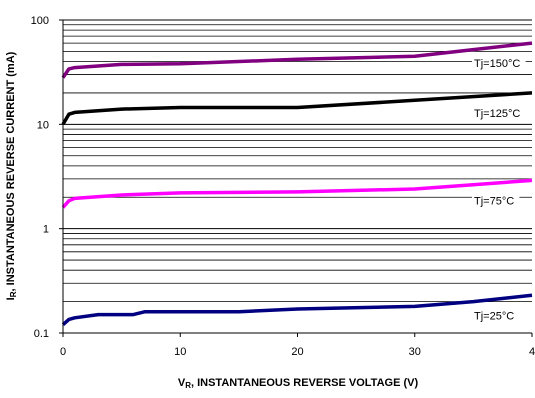  I want to click on y-axis-title: IR, INSTANTANEOUS REVERSE CURRENT (mA), so click(11, 175).